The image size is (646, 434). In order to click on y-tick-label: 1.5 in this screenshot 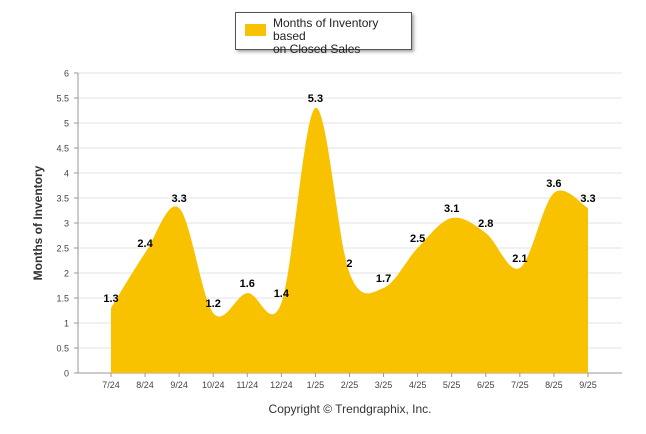, I will do `click(62, 299)`.